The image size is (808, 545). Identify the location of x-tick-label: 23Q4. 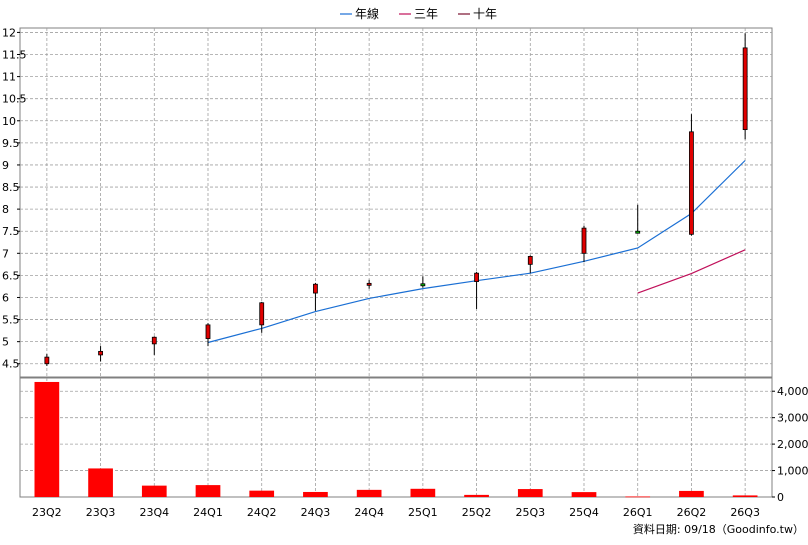
(154, 512).